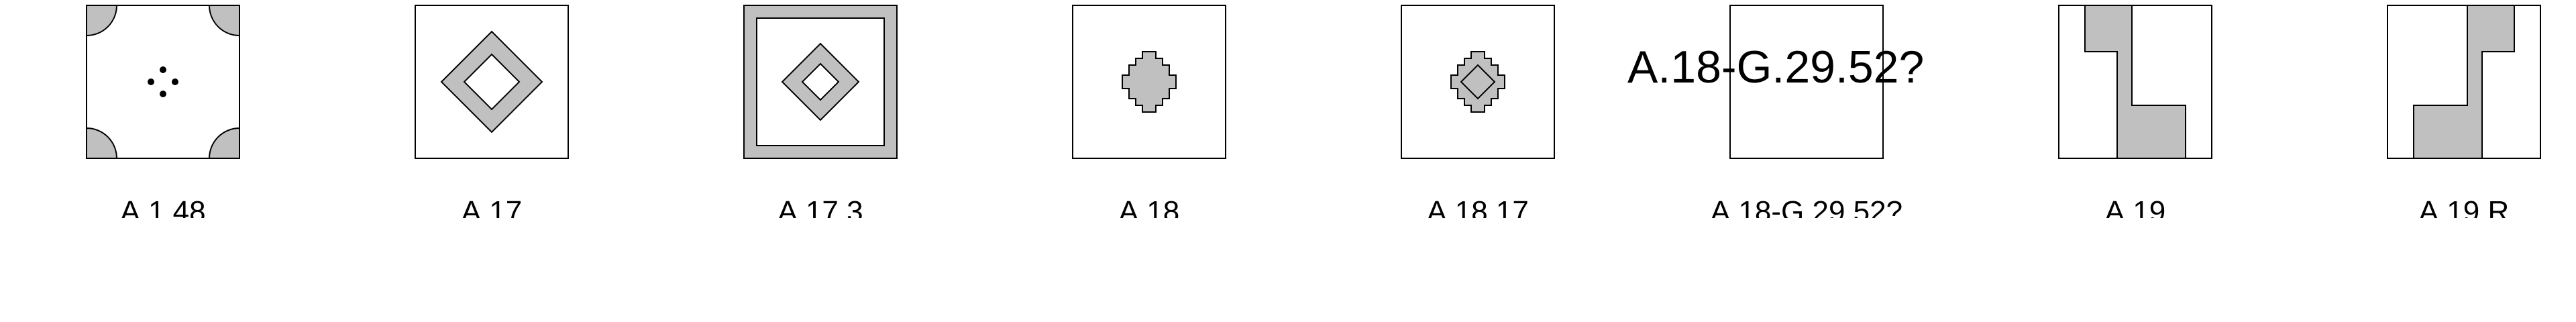  I want to click on stepped-cross-diamond-icon, so click(1478, 82).